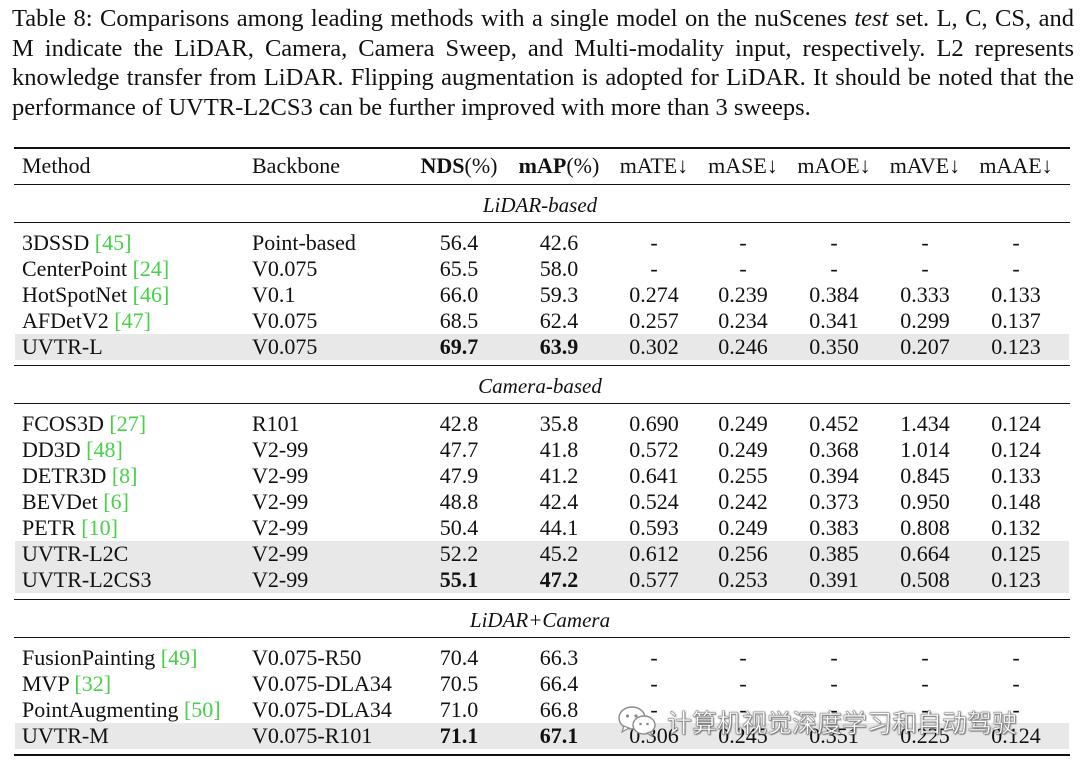 Image resolution: width=1080 pixels, height=769 pixels. Describe the element at coordinates (743, 501) in the screenshot. I see `mase-cell: 0.242` at that location.